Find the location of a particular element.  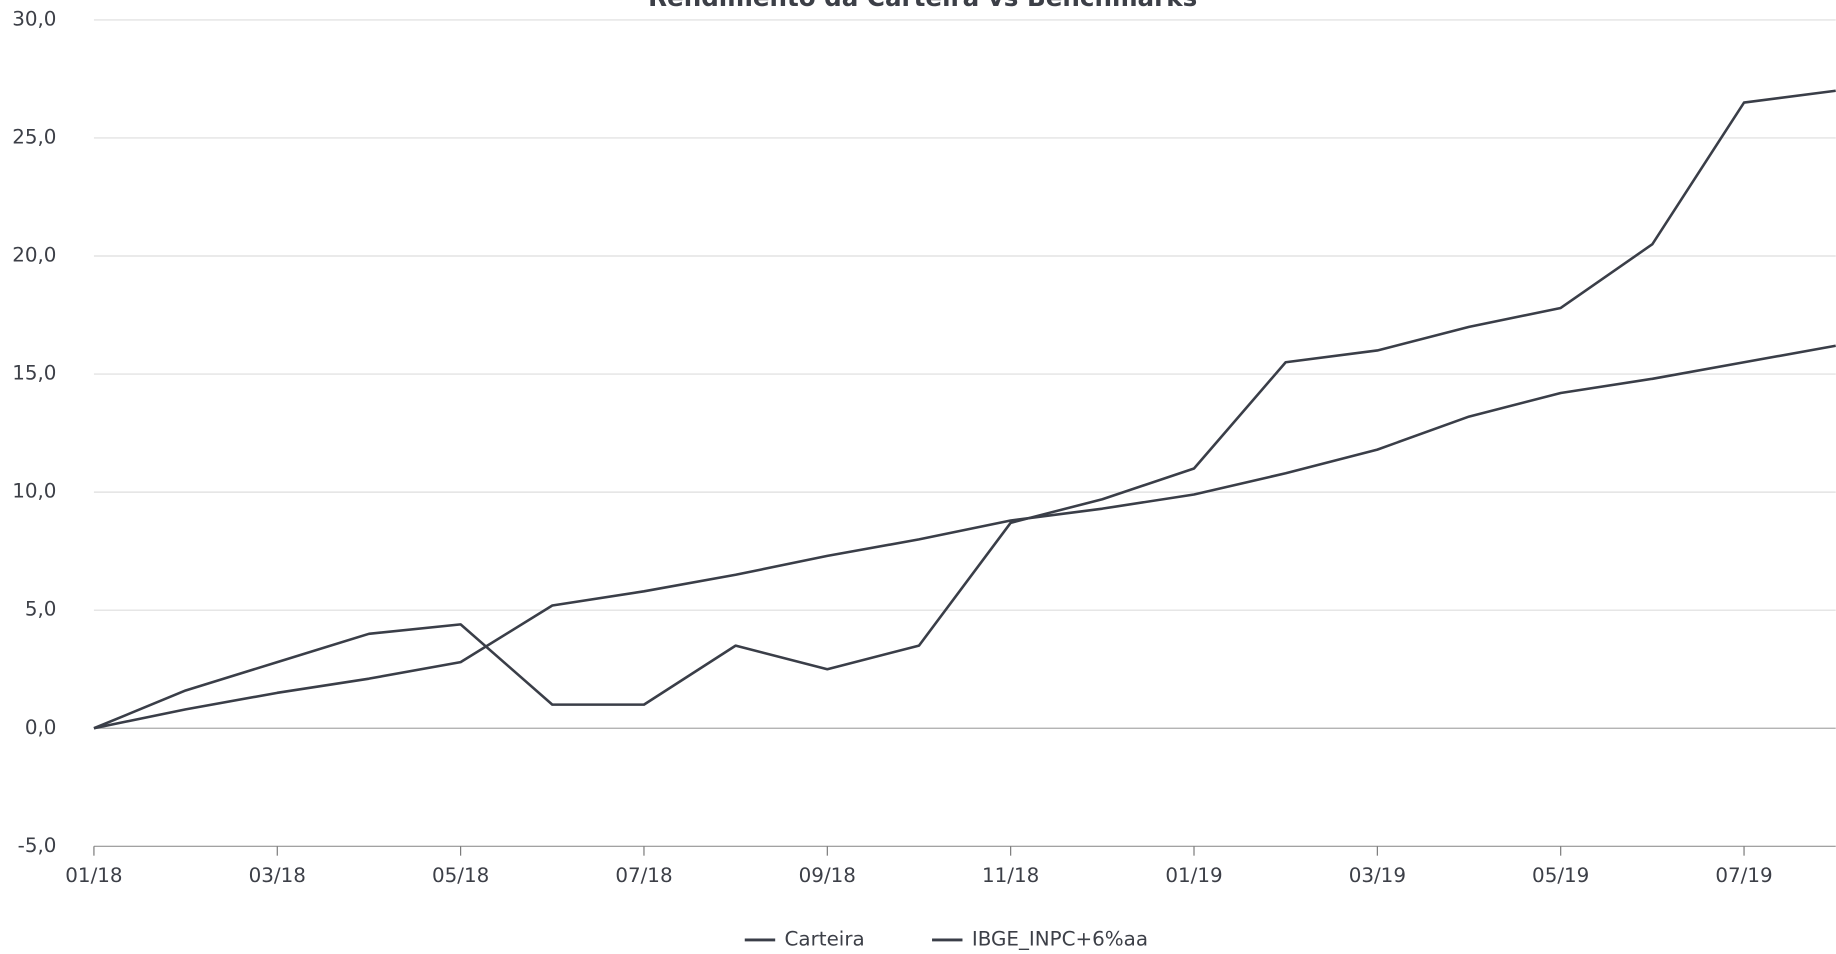

x-tick-label: 01/19 is located at coordinates (1193, 875).